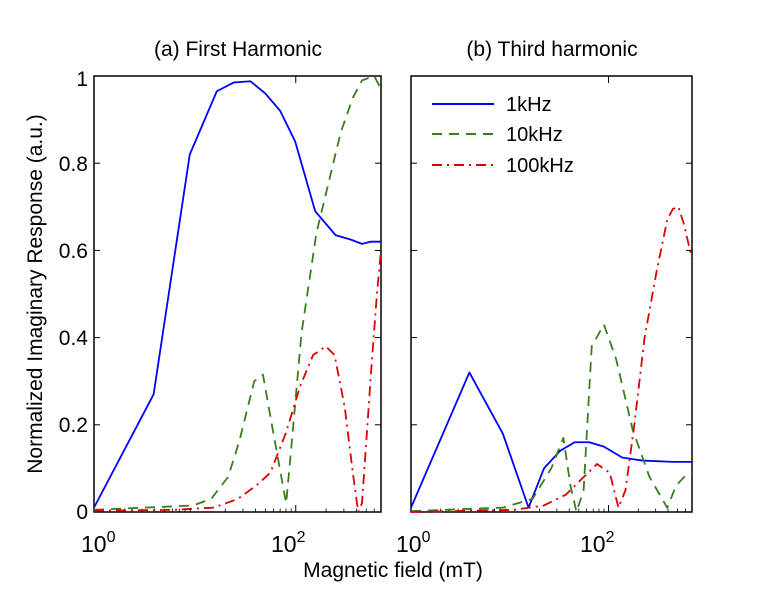  What do you see at coordinates (74, 338) in the screenshot?
I see `y-tick-label-0.4: 0.4` at bounding box center [74, 338].